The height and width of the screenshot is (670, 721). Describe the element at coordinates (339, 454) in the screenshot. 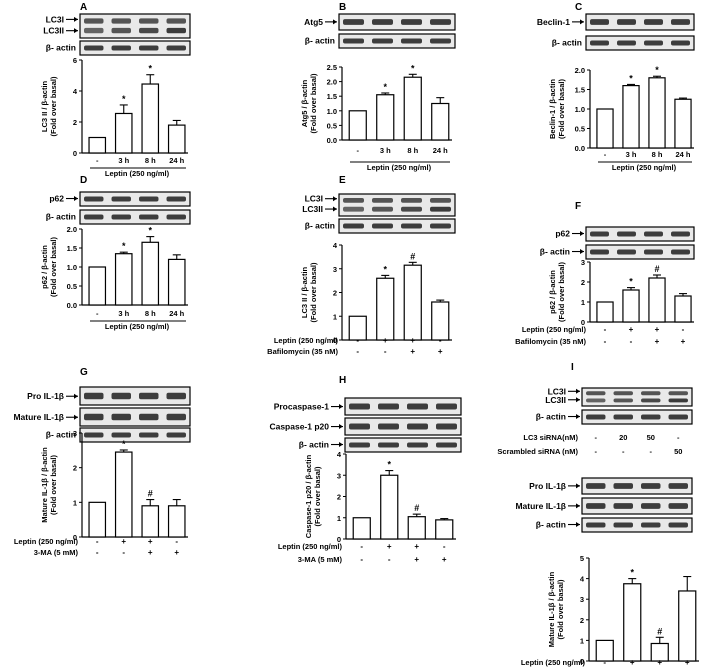

I see `y-tick-label: 4` at that location.